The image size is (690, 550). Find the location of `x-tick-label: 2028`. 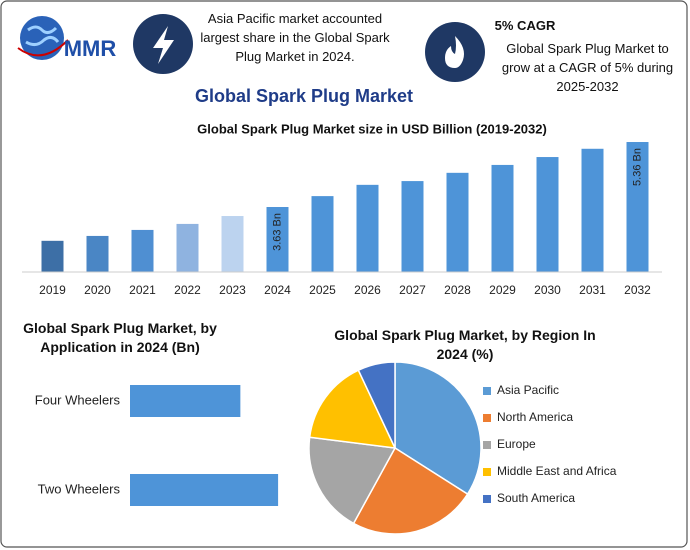

x-tick-label: 2028 is located at coordinates (457, 290).